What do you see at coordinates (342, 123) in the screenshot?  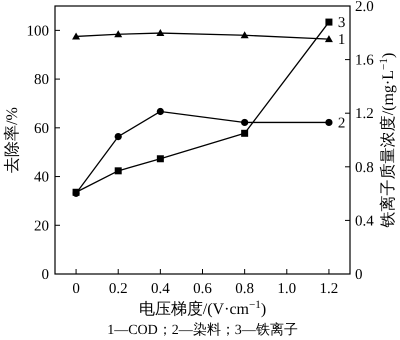 I see `series-label: 2` at bounding box center [342, 123].